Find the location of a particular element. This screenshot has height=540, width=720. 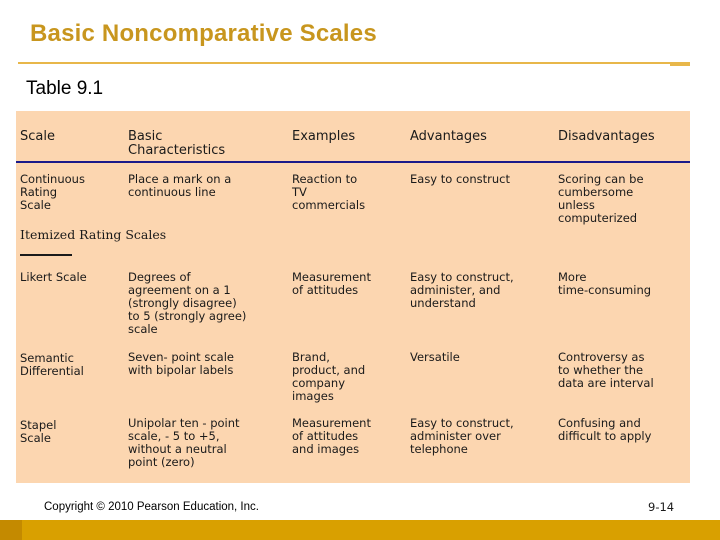

table-cell-scale: Stapel Scale is located at coordinates (38, 431).